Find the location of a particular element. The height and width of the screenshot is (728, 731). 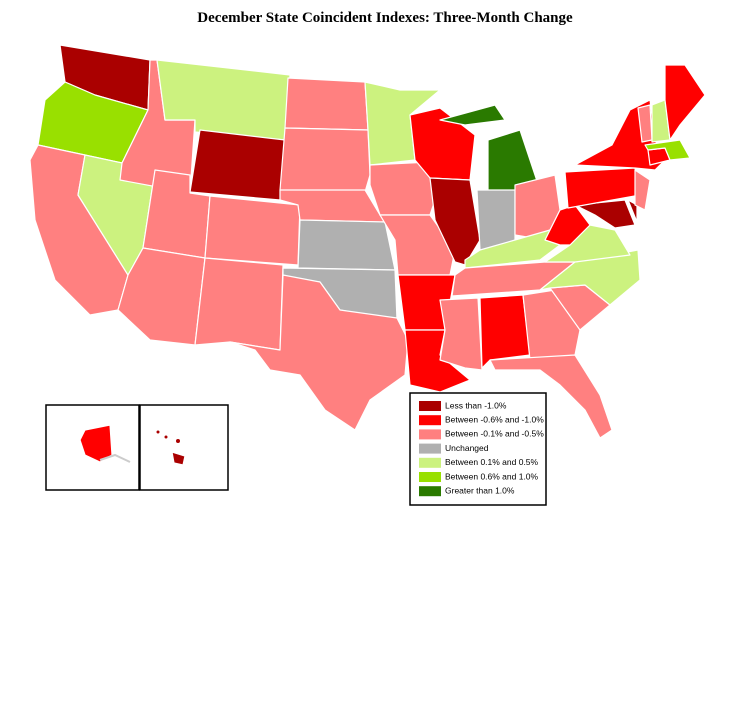

legend-label: Between -0.6% and -1.0% is located at coordinates (494, 419).